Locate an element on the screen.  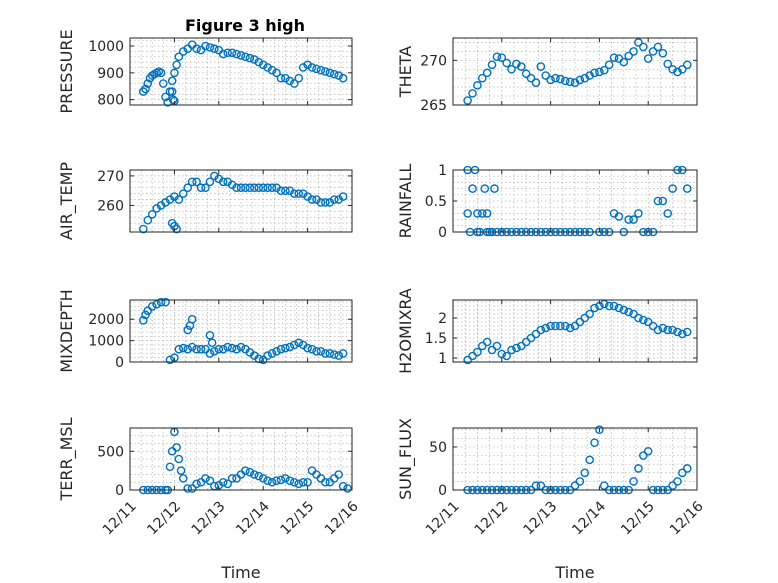
x-tick-label: 12/14 is located at coordinates (589, 518).